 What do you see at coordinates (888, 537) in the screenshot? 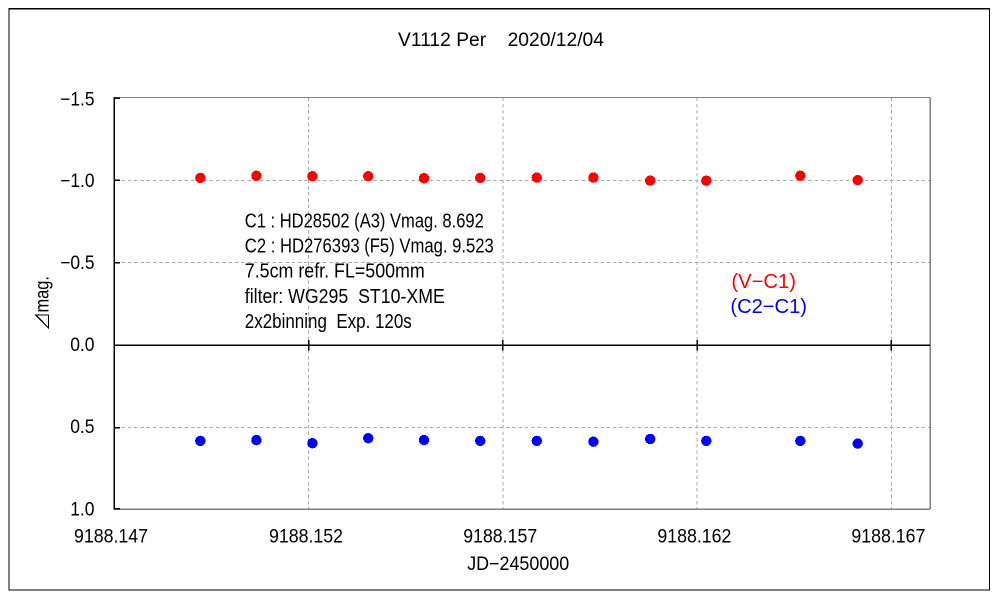
I see `svg-text: 9188.167` at bounding box center [888, 537].